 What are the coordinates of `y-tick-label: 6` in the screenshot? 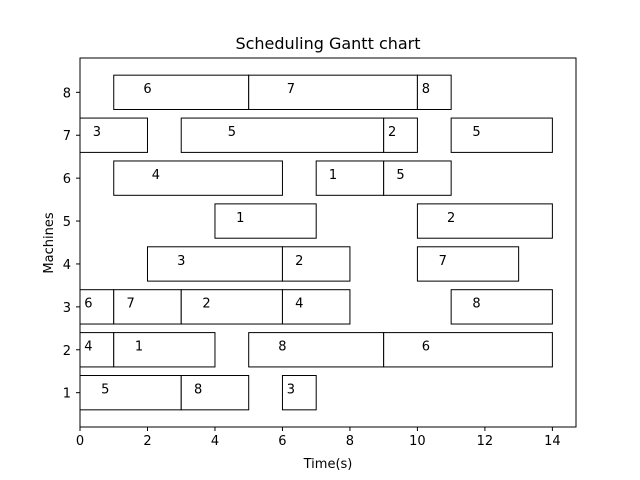 It's located at (67, 179).